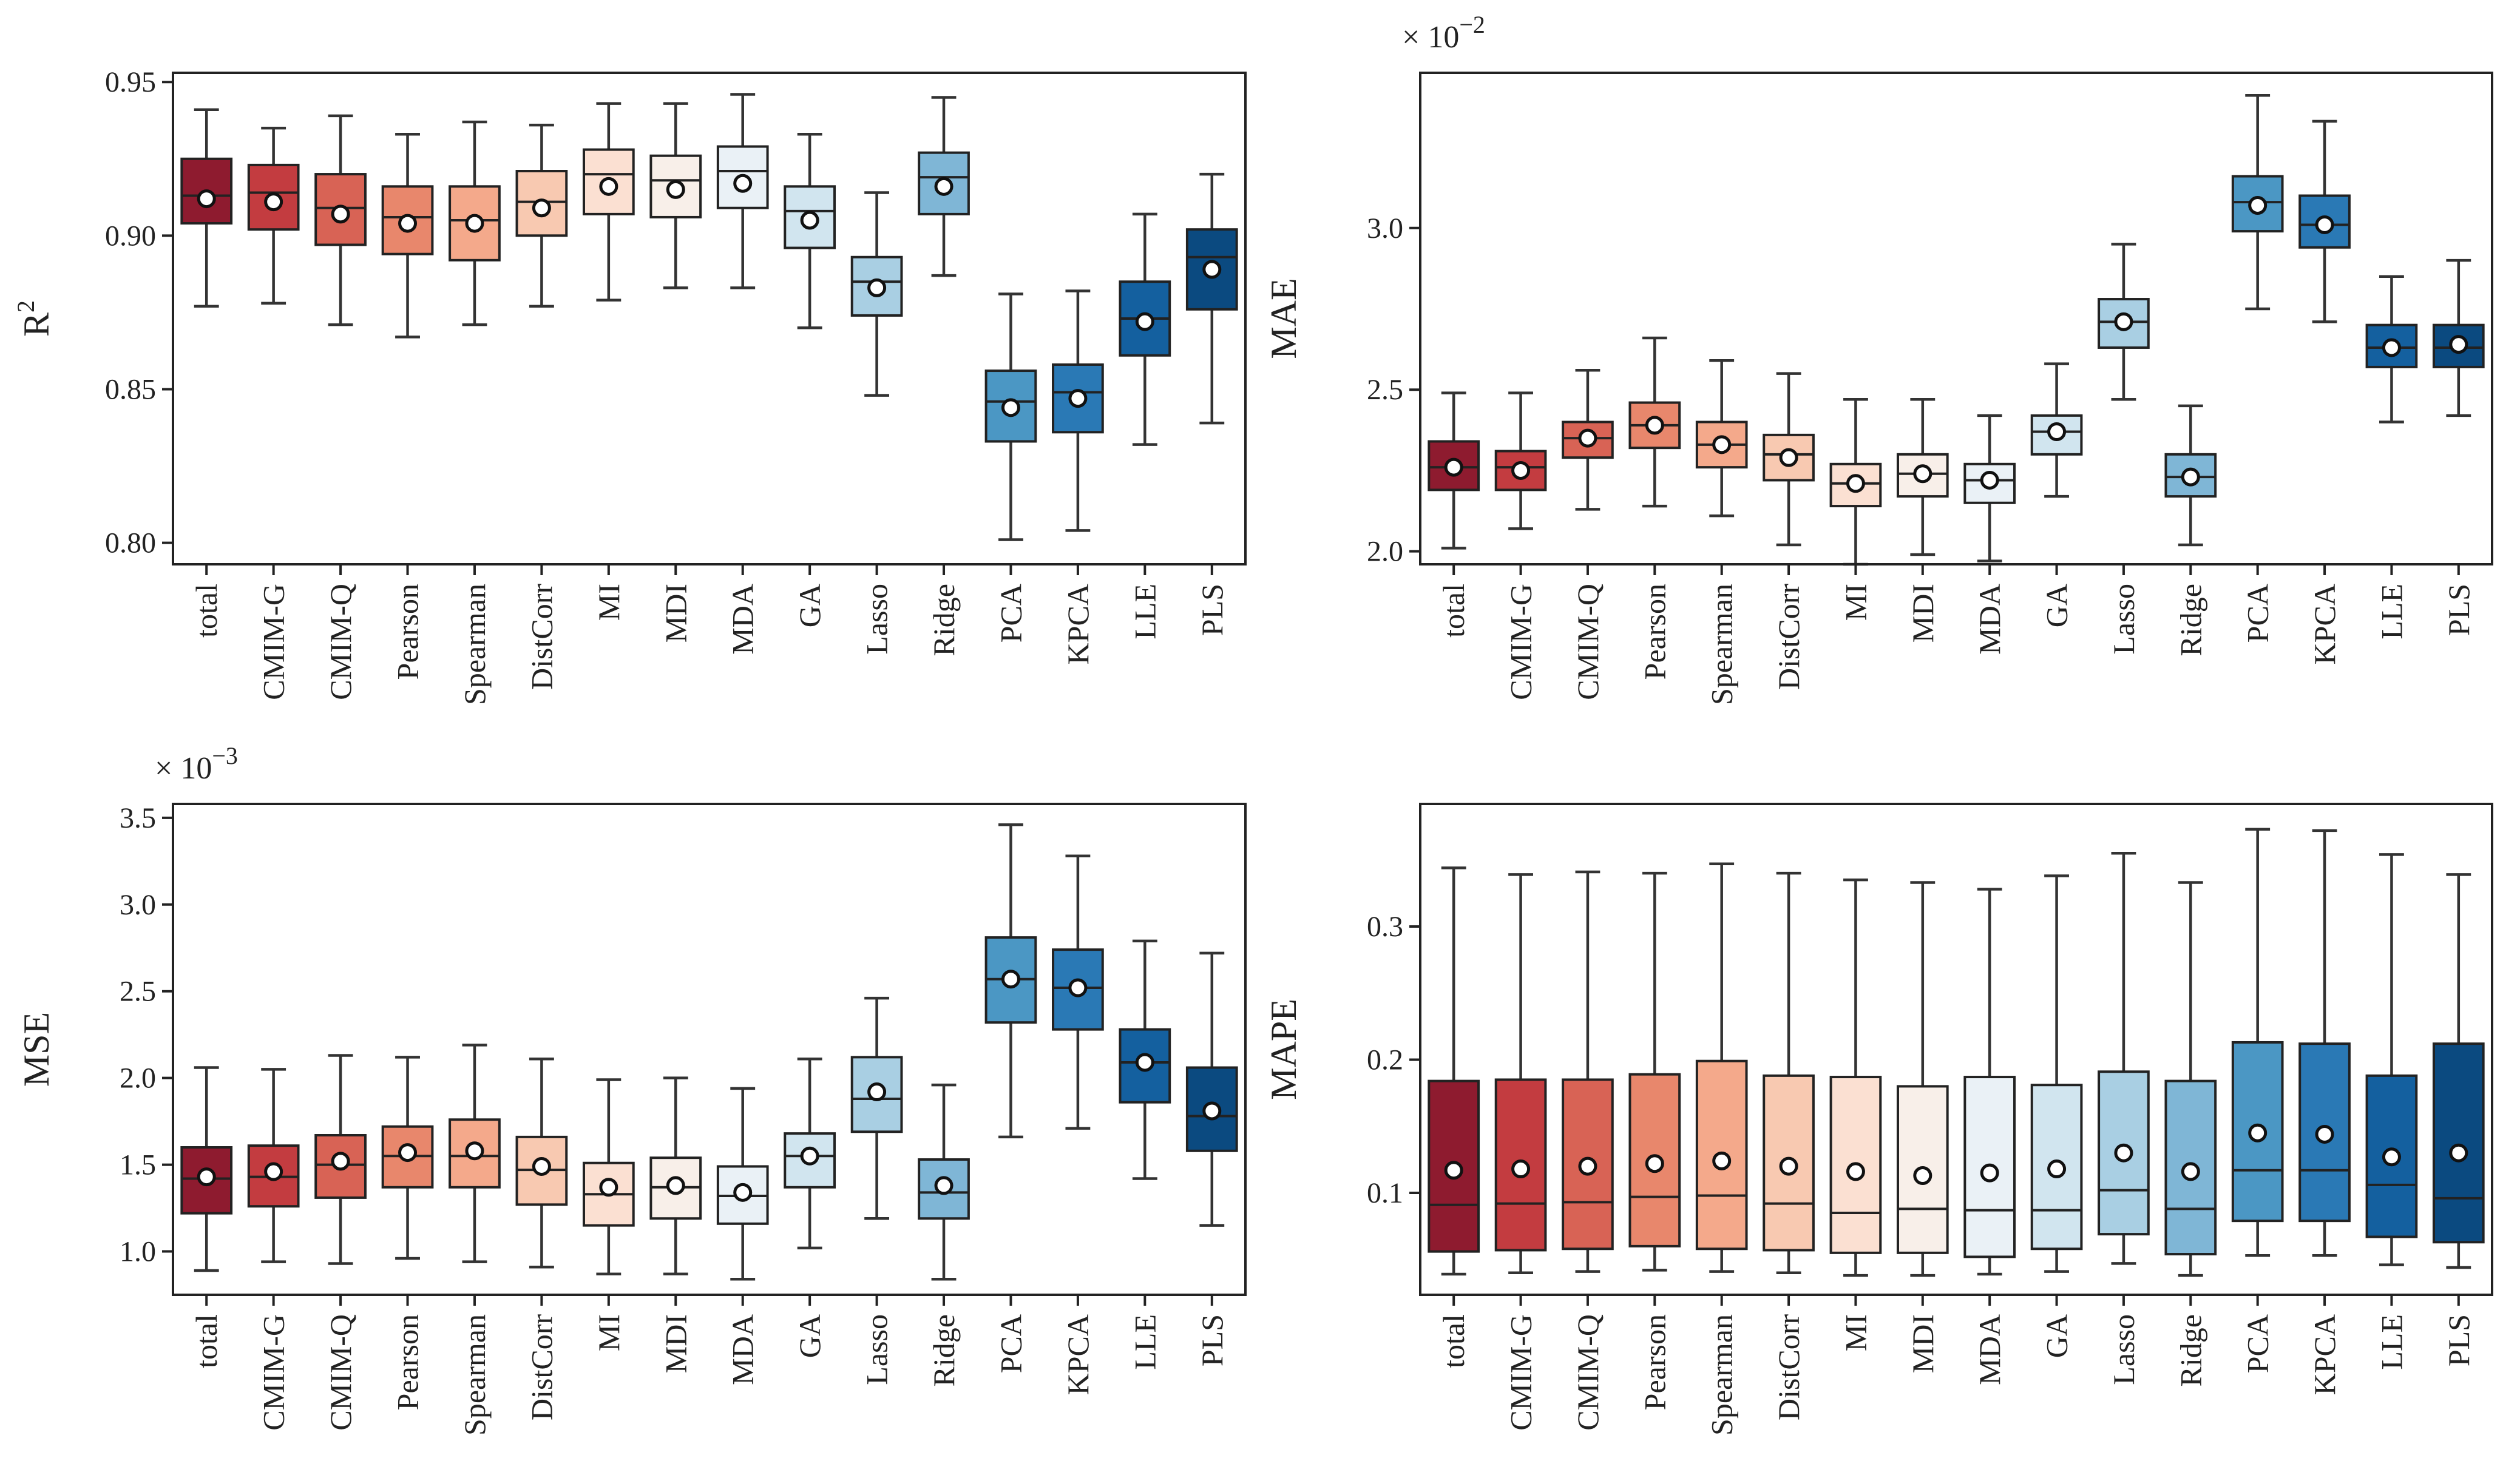  Describe the element at coordinates (2391, 1059) in the screenshot. I see `box-mape-lle` at that location.